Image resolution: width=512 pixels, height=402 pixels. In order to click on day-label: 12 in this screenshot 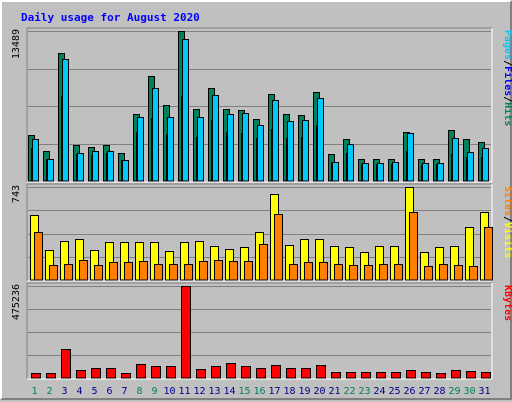, I will do `click(199, 391)`.